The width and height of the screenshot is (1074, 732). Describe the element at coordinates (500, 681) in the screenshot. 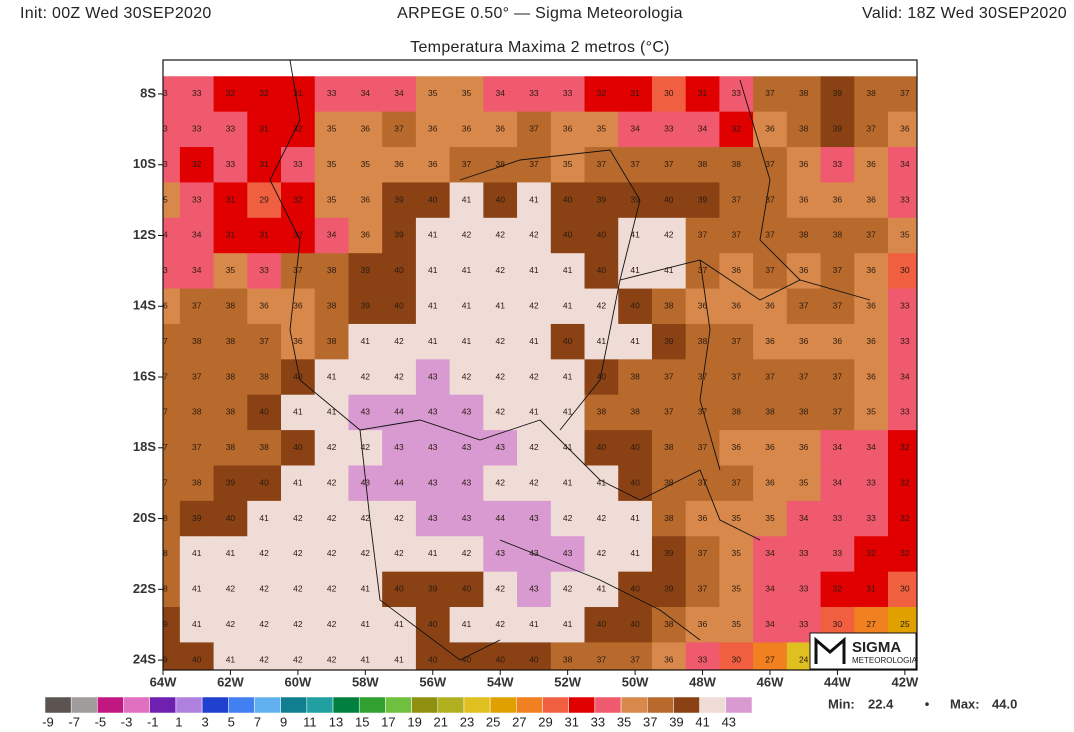

I see `x-tick-label: 54W` at that location.